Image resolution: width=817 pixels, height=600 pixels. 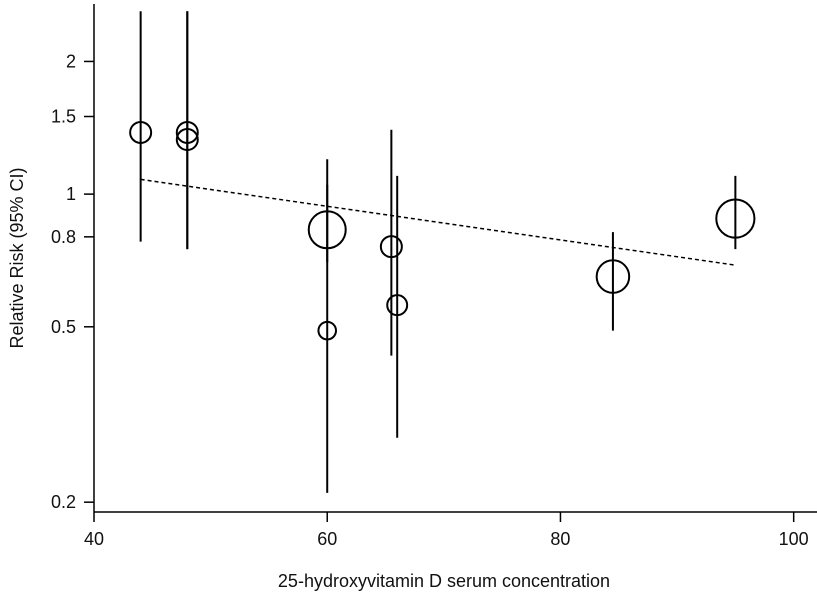 I want to click on y-tick-label: 1, so click(x=71, y=194).